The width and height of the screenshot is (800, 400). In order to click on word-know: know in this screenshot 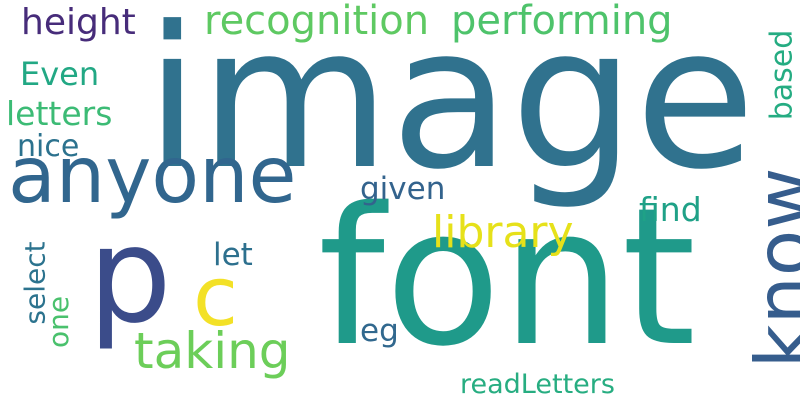, I will do `click(769, 268)`.